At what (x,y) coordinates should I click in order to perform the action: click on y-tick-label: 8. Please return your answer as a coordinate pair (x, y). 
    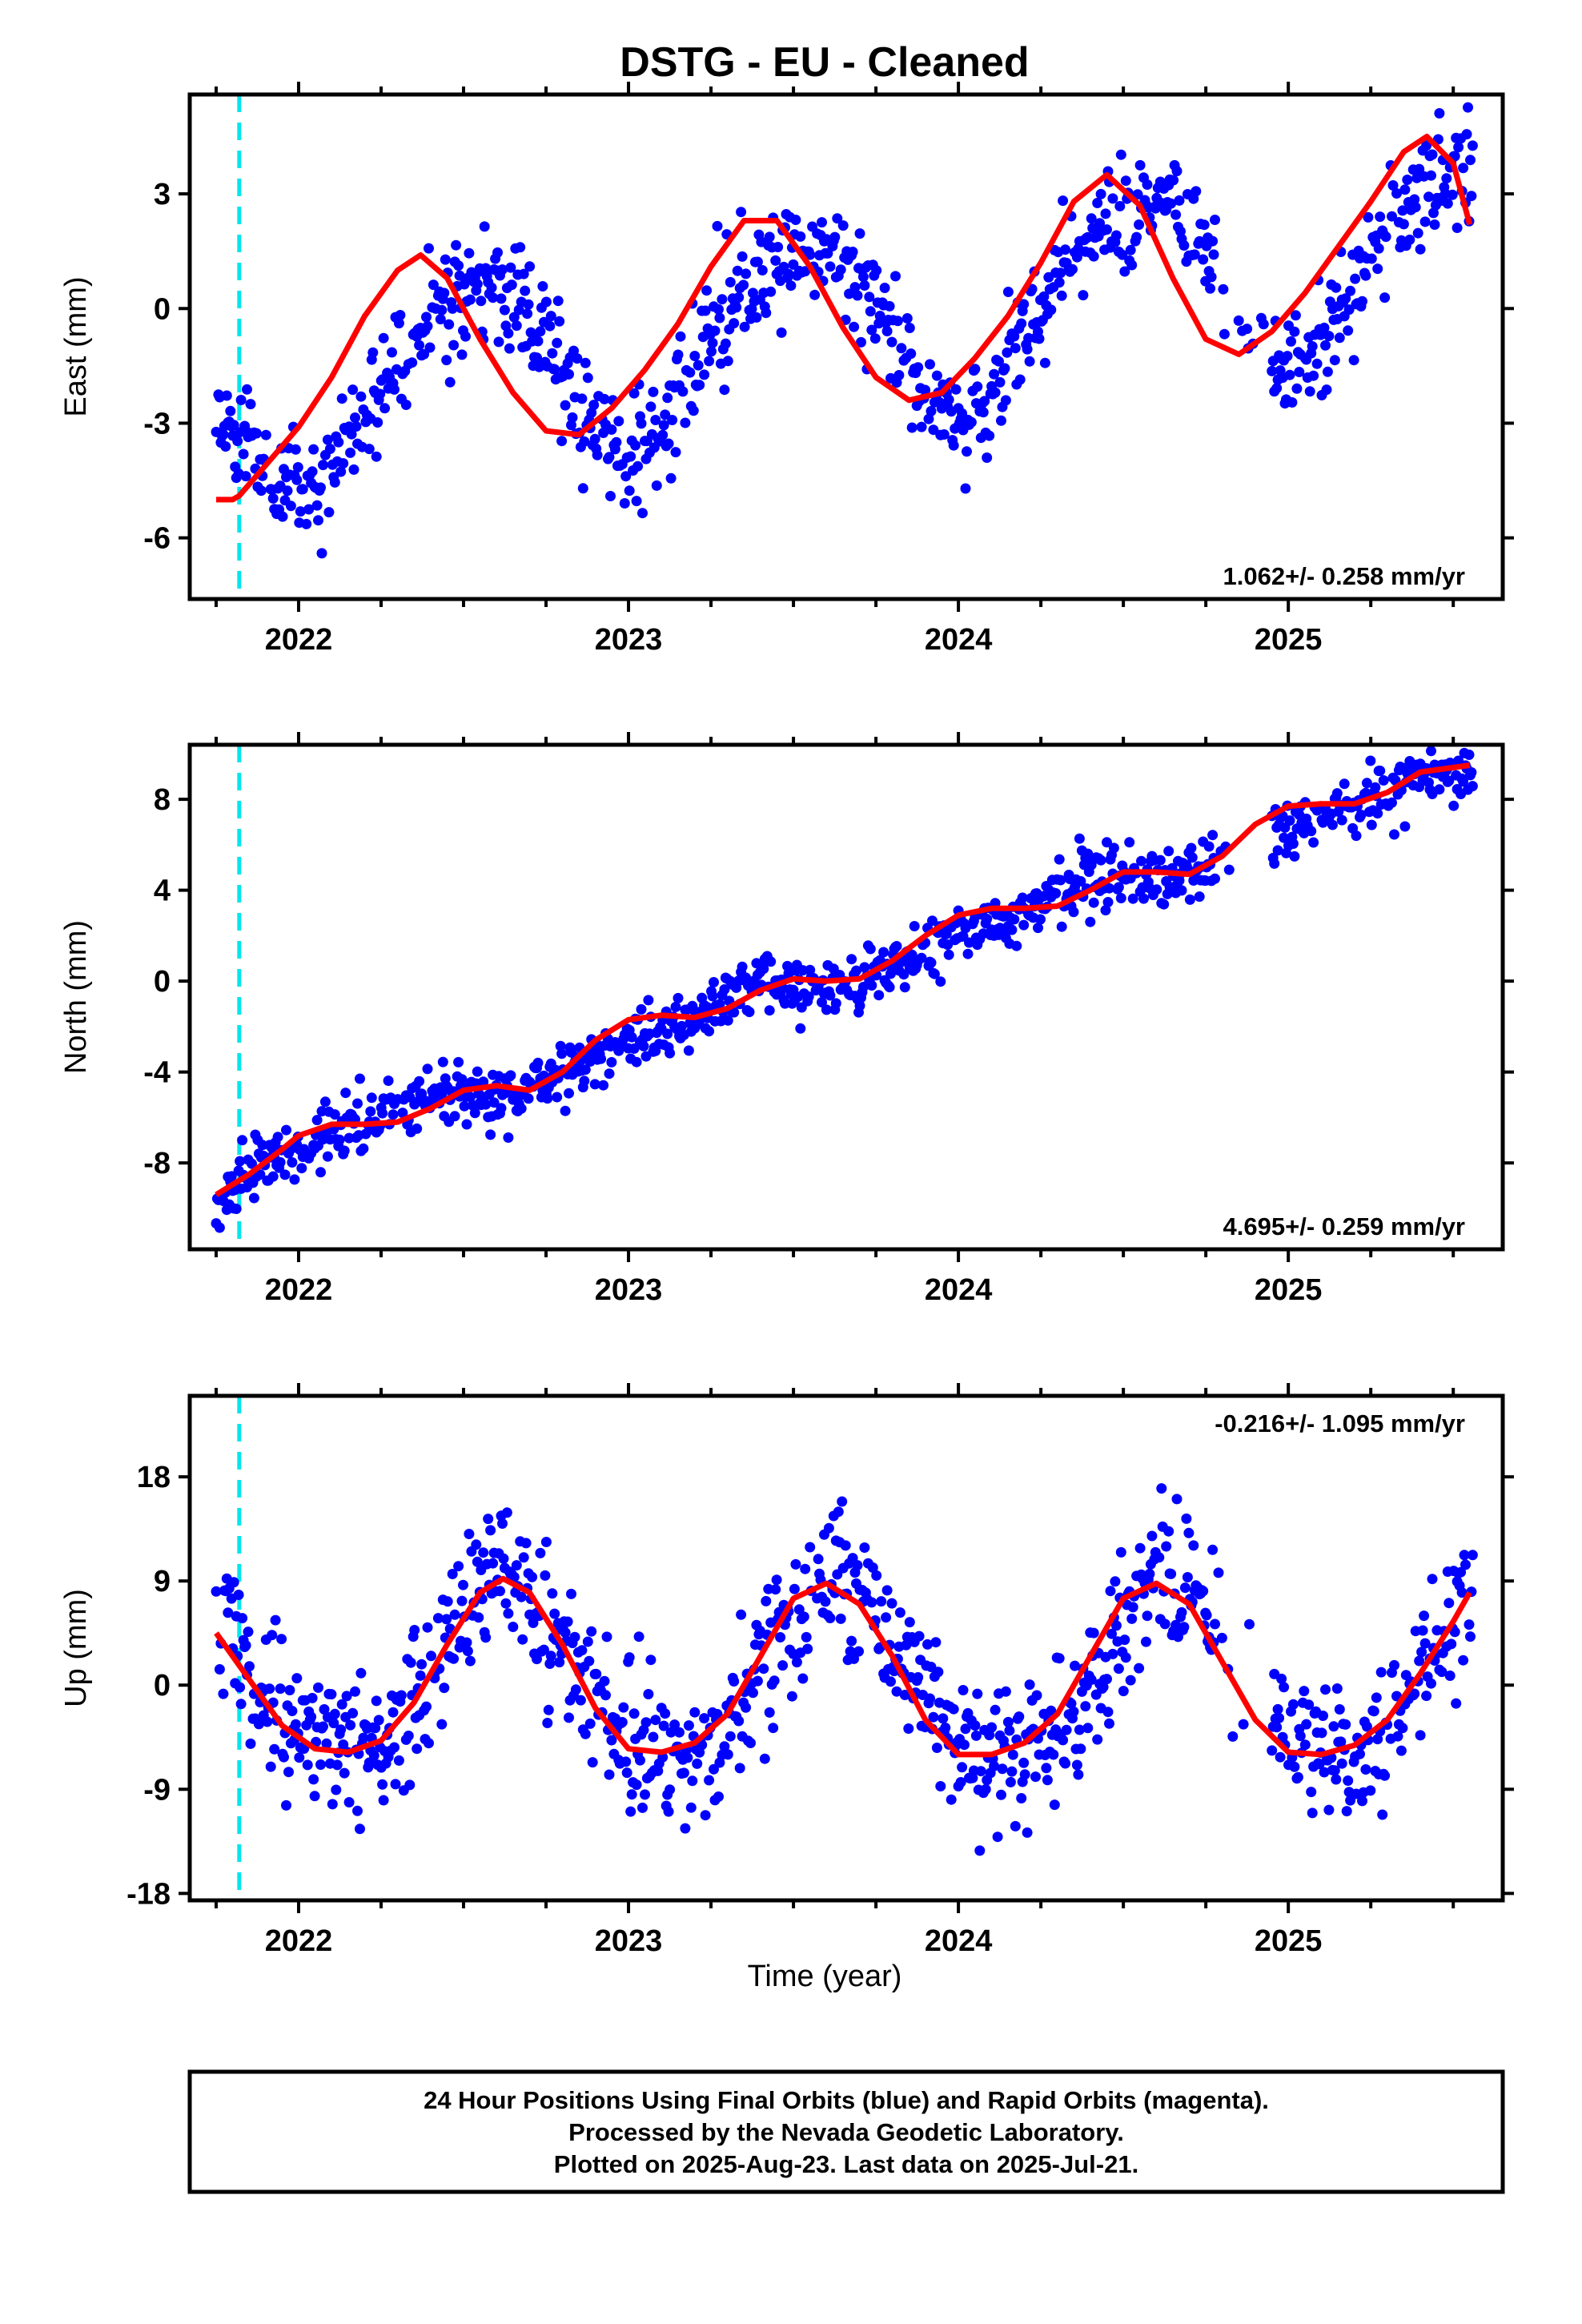
    Looking at the image, I should click on (162, 800).